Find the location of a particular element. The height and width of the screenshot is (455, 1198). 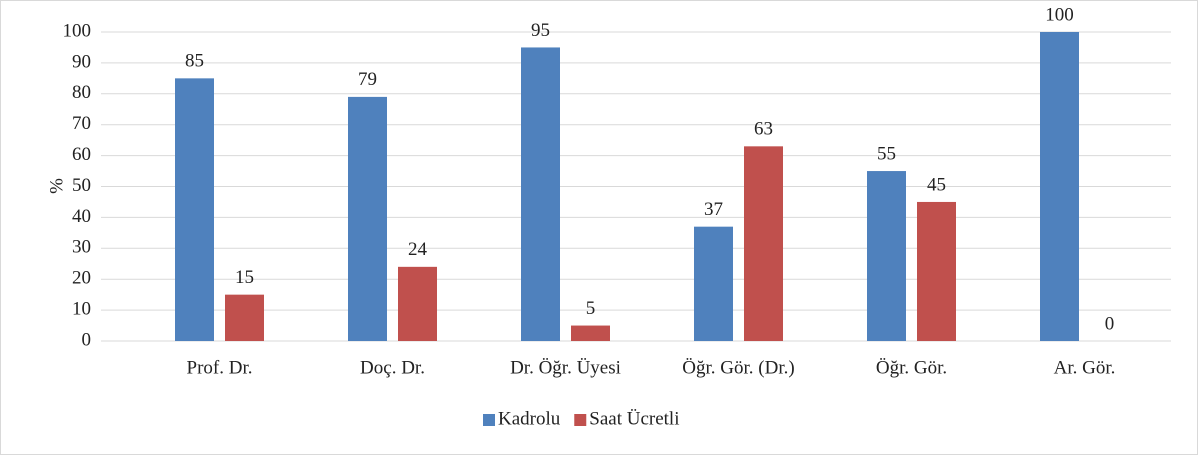

y-tick-label: 100 is located at coordinates (77, 30).